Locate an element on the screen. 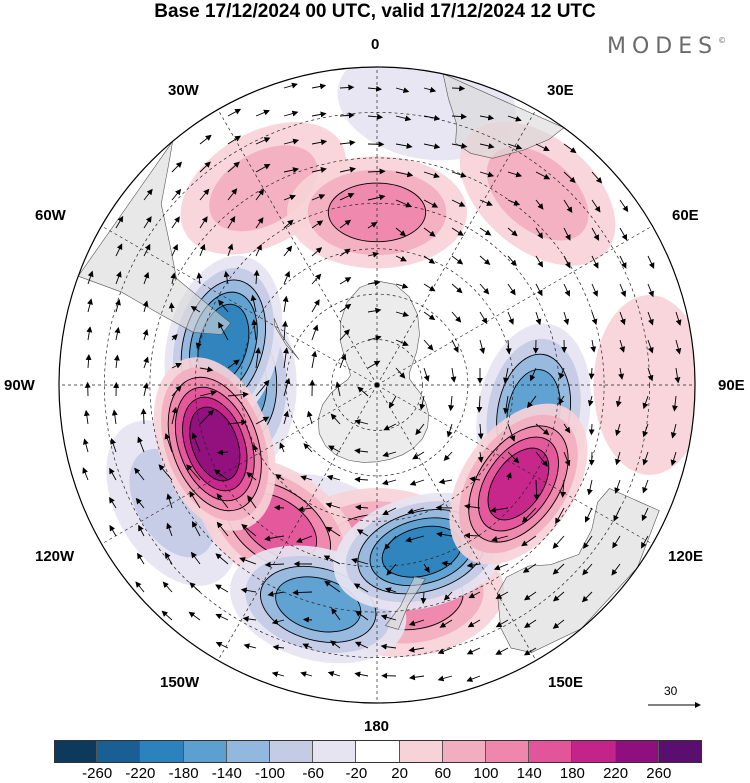  lon-label-60w: 60W is located at coordinates (50, 215).